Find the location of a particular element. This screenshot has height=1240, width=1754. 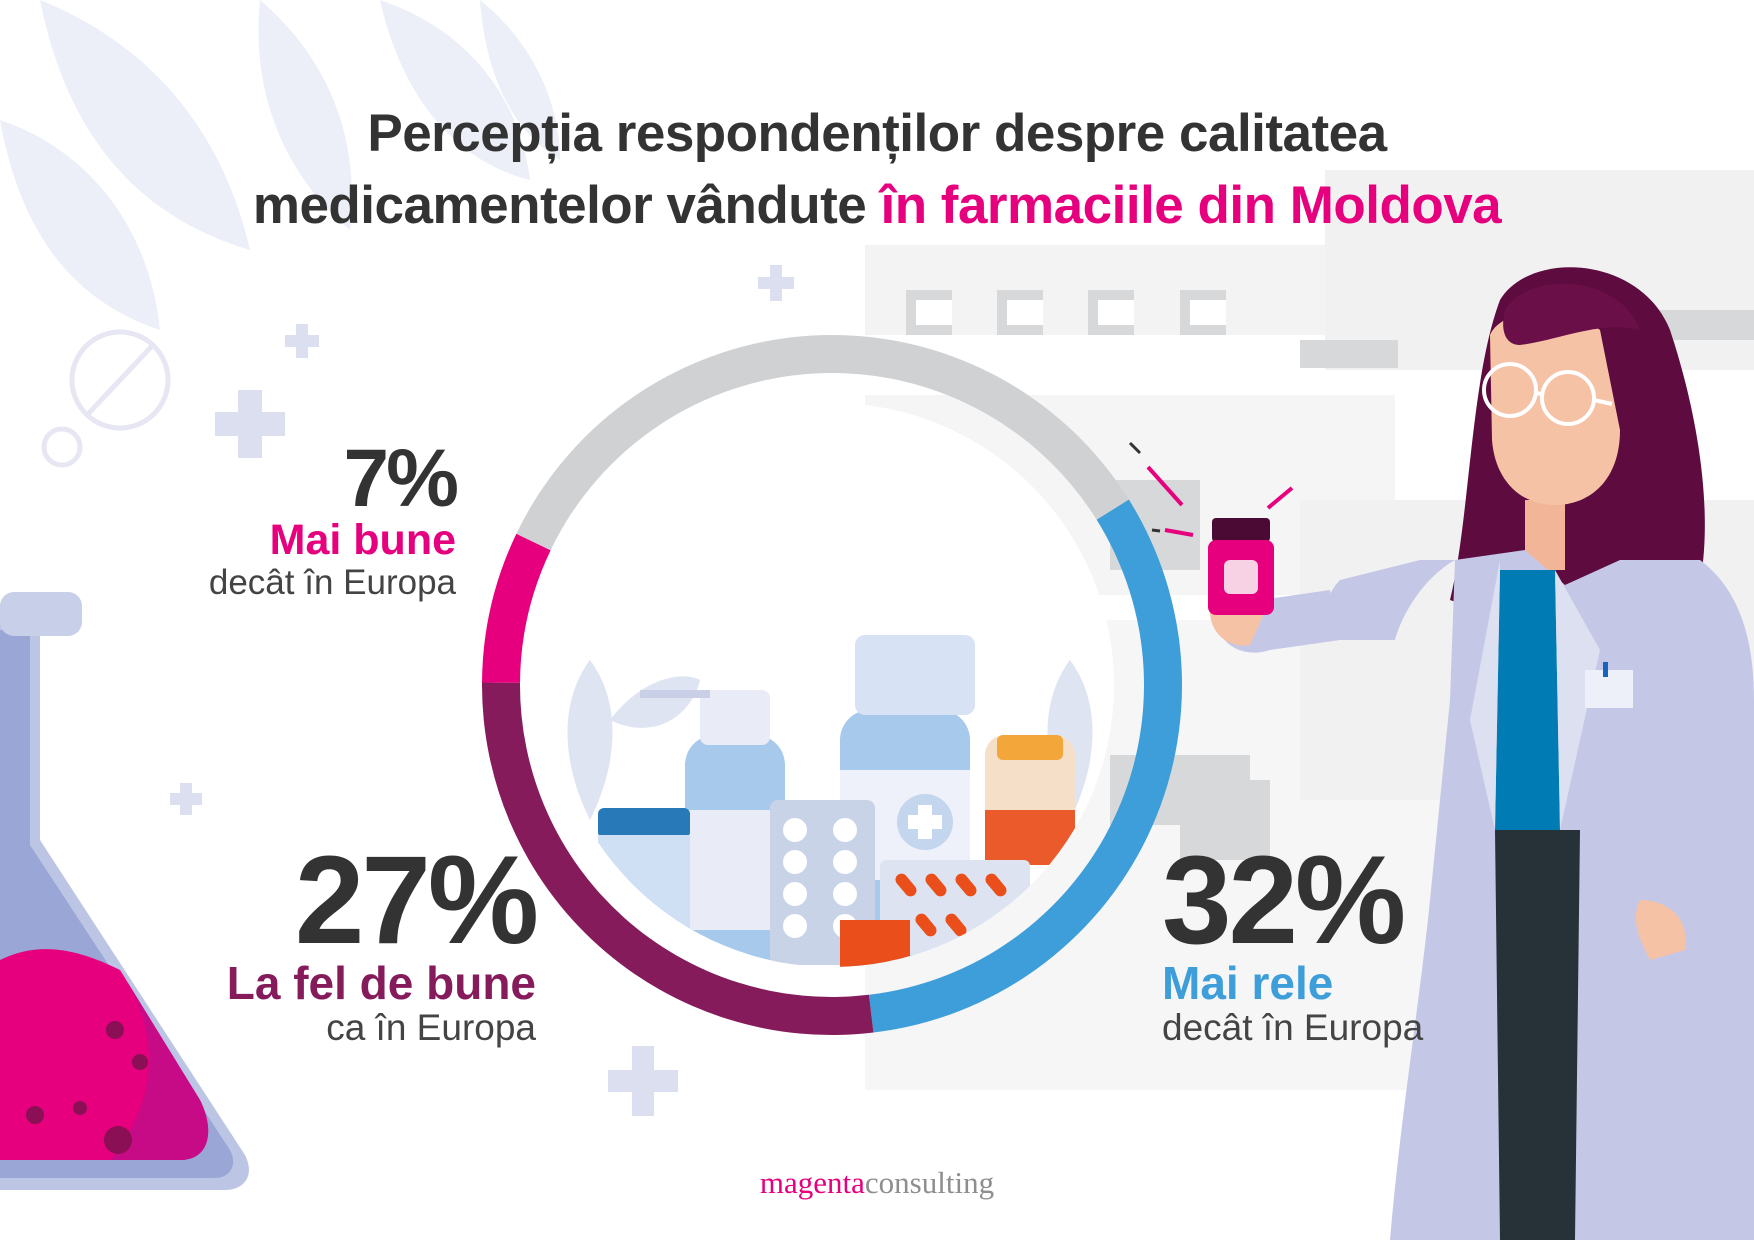

stat-same-value: 27% is located at coordinates (416, 900).